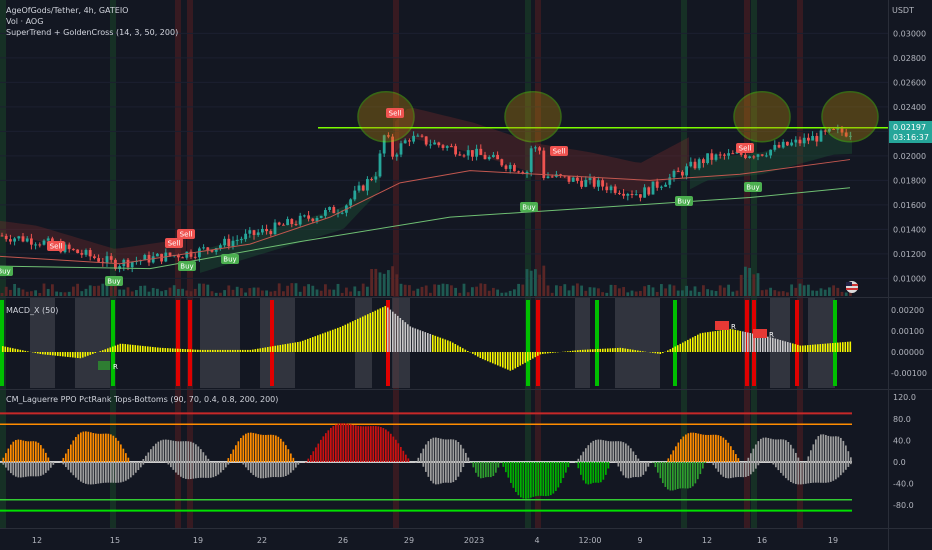 The width and height of the screenshot is (932, 550). Describe the element at coordinates (907, 352) in the screenshot. I see `macd-tick-2: 0.00000` at that location.